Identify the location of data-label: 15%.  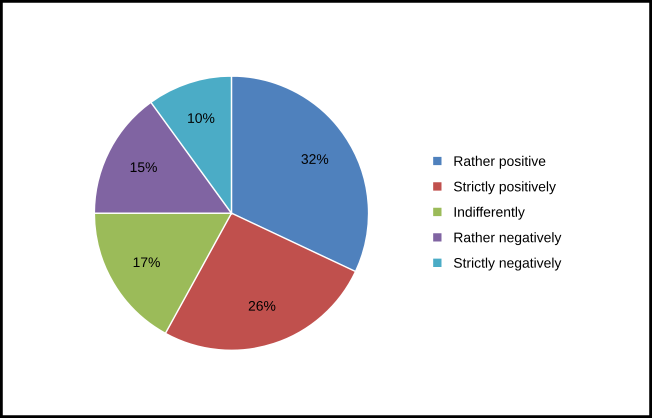
(143, 167).